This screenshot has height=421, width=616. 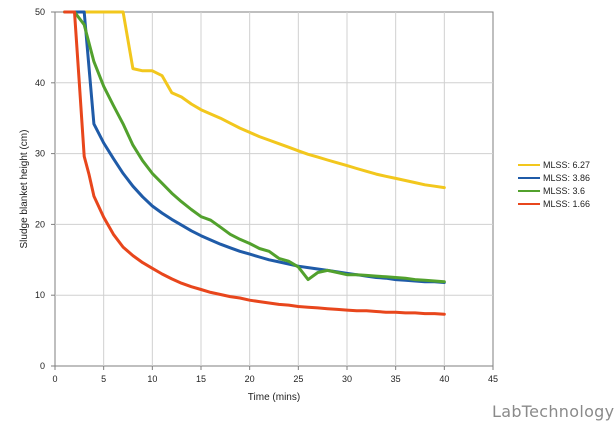 What do you see at coordinates (42, 366) in the screenshot?
I see `y-tick-label: 0` at bounding box center [42, 366].